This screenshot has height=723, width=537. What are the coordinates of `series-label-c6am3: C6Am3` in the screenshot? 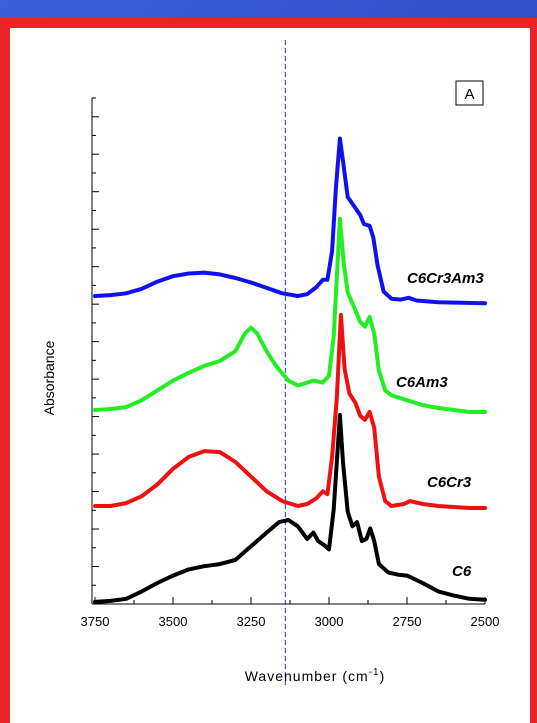 It's located at (422, 382).